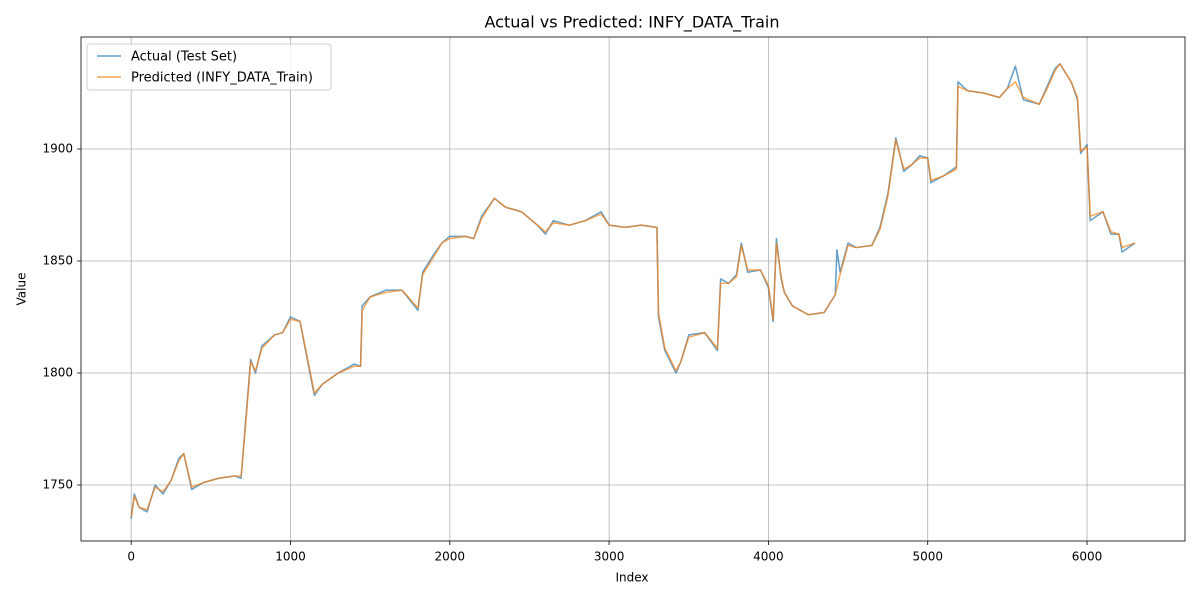 The image size is (1200, 600). I want to click on x-tick-label: 6000, so click(1087, 557).